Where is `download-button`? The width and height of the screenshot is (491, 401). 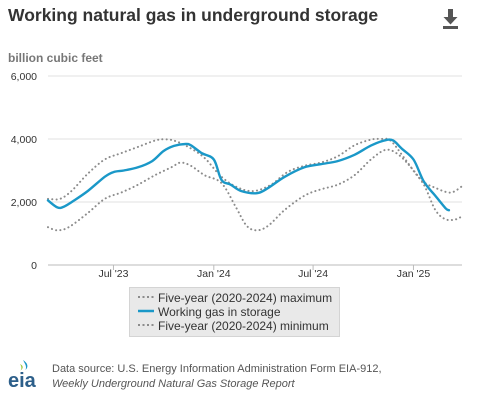 download-button is located at coordinates (451, 19).